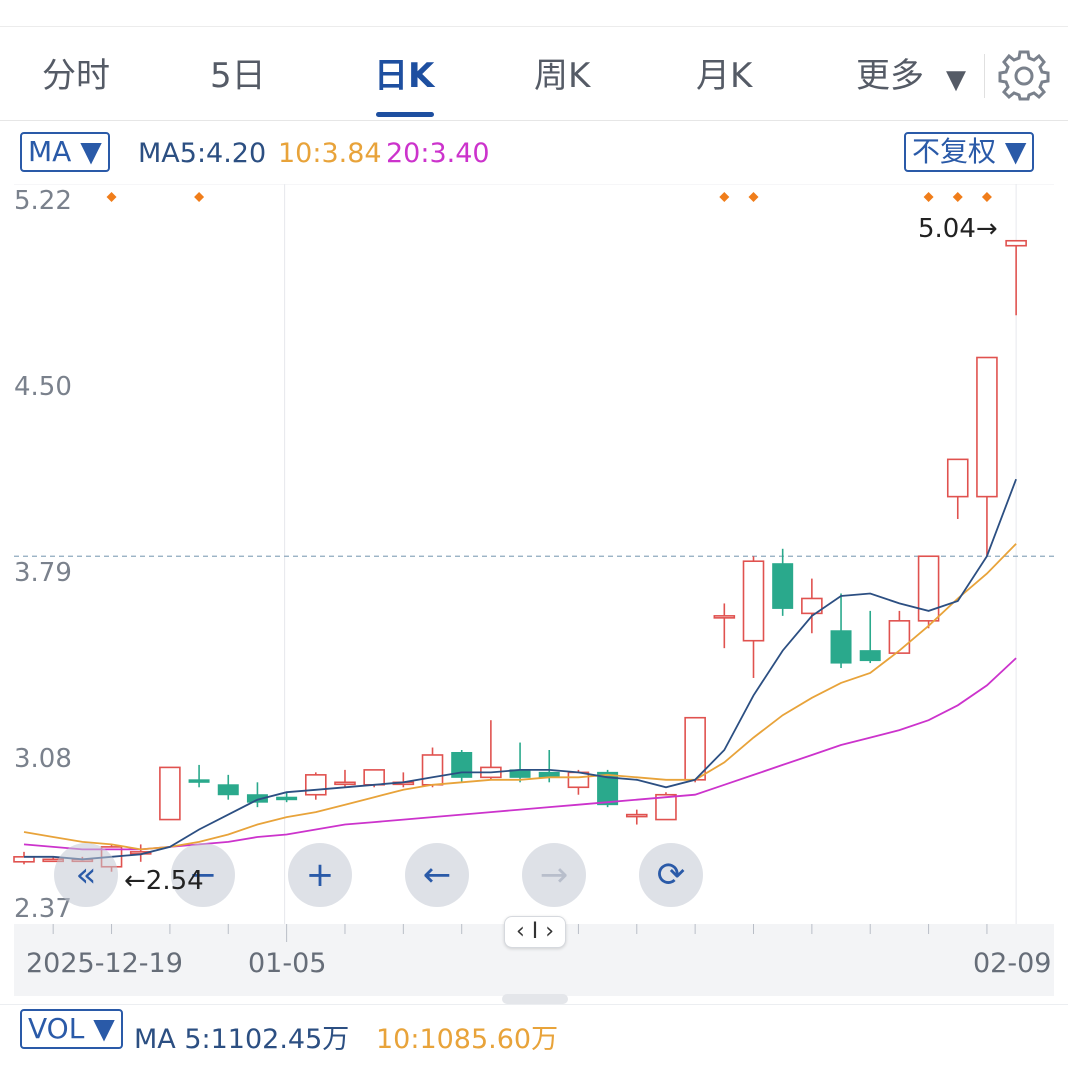  Describe the element at coordinates (238, 76) in the screenshot. I see `tab-5-day: 5日` at that location.